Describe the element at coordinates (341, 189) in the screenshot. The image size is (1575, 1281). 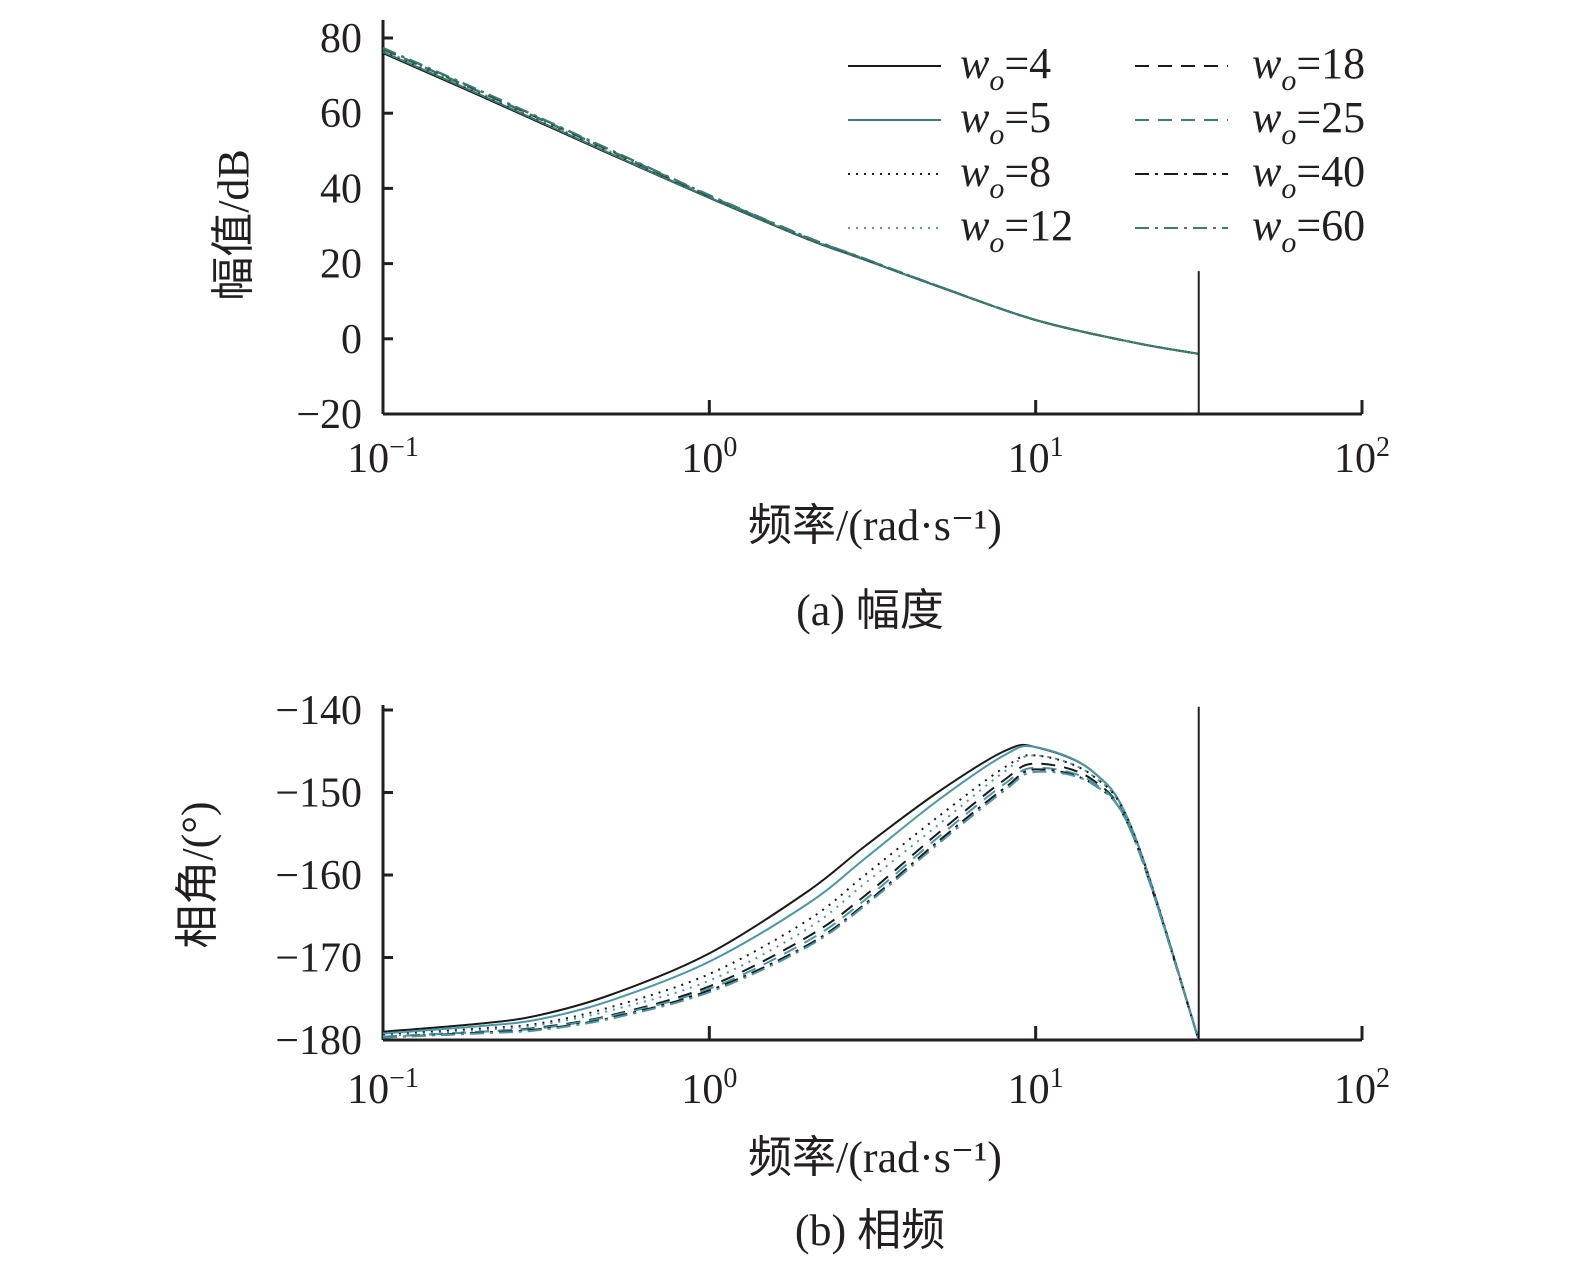
I see `y-tick-label: 40` at that location.